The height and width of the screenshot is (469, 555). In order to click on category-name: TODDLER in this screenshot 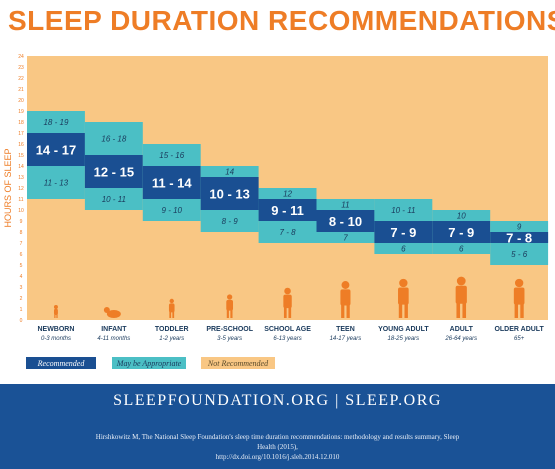, I will do `click(172, 329)`.